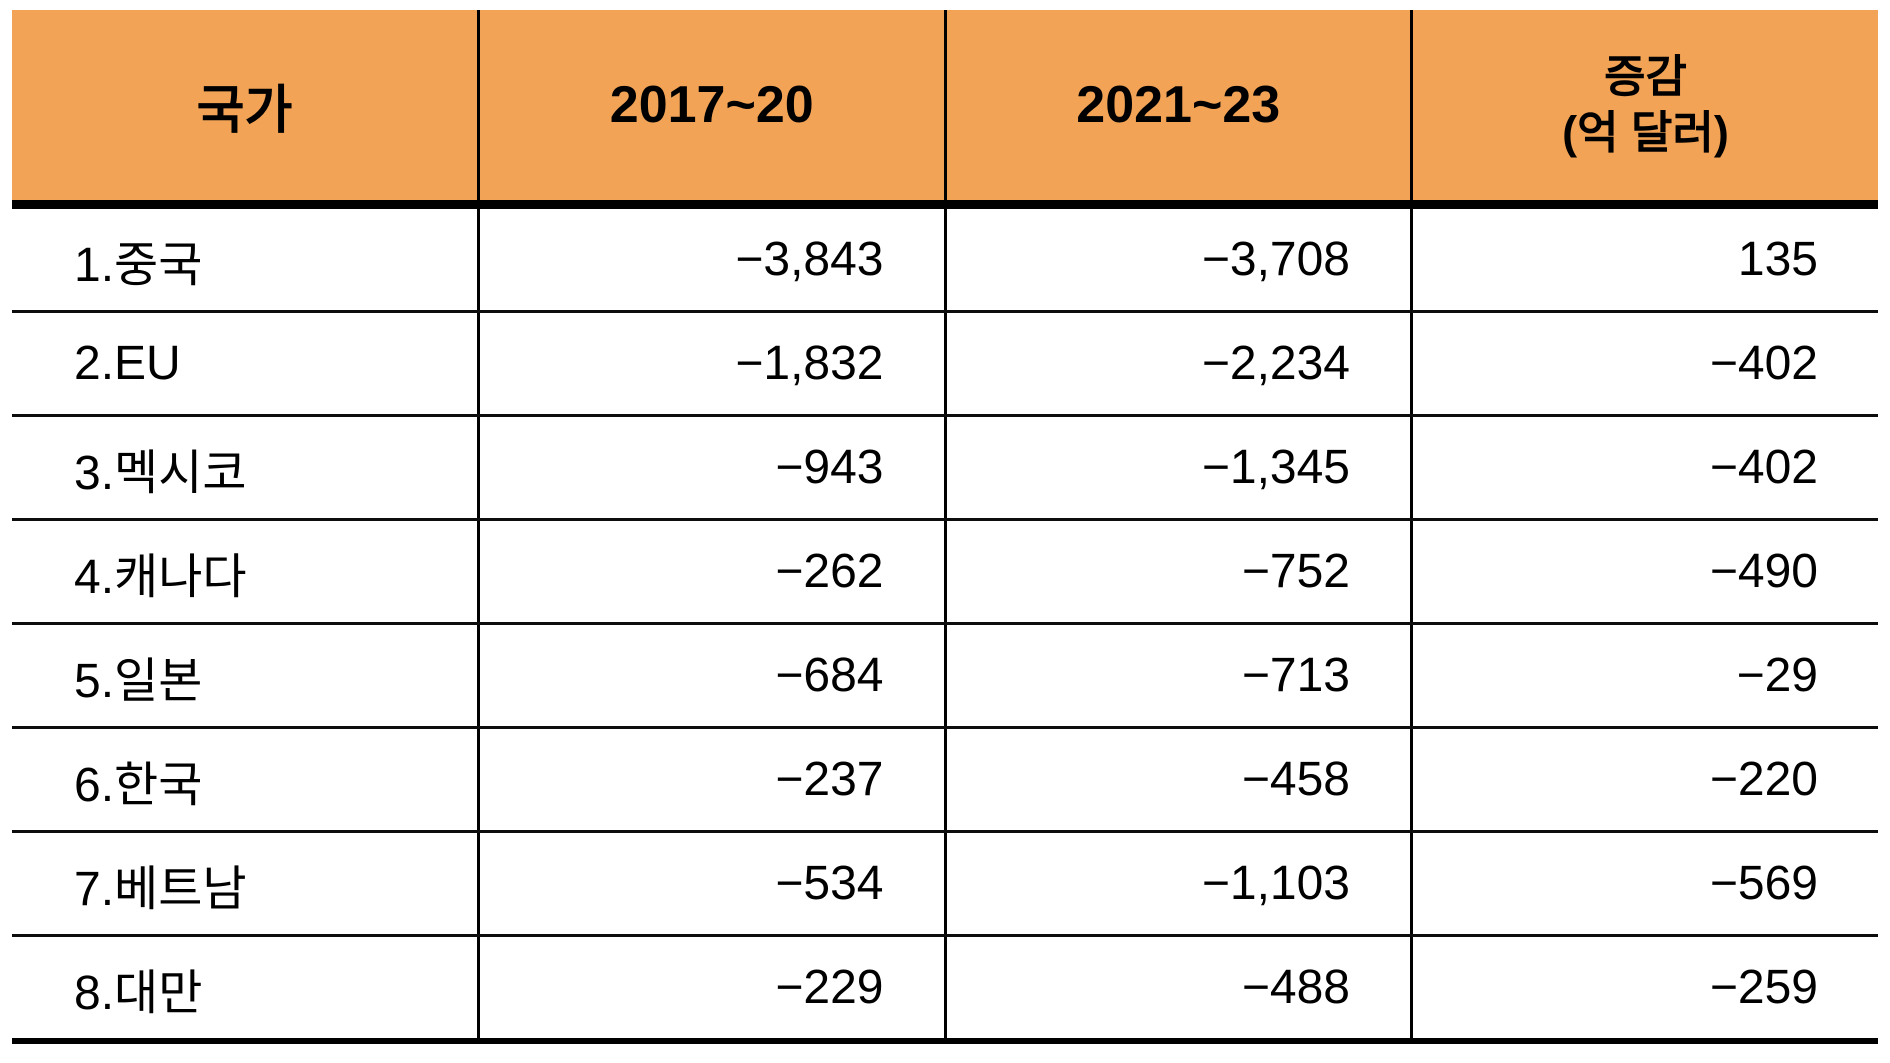  I want to click on cell-value: −458, so click(1177, 780).